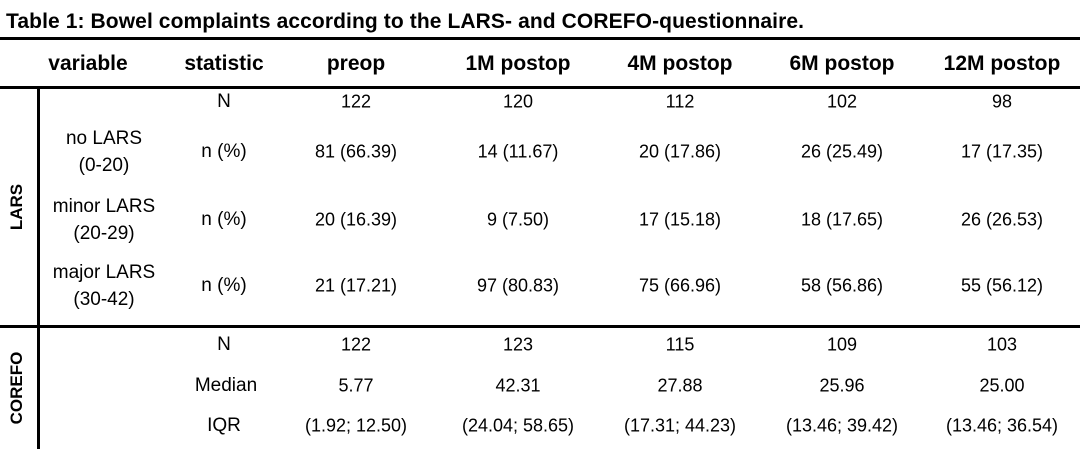 The width and height of the screenshot is (1080, 449). I want to click on header-statistic: statistic, so click(224, 63).